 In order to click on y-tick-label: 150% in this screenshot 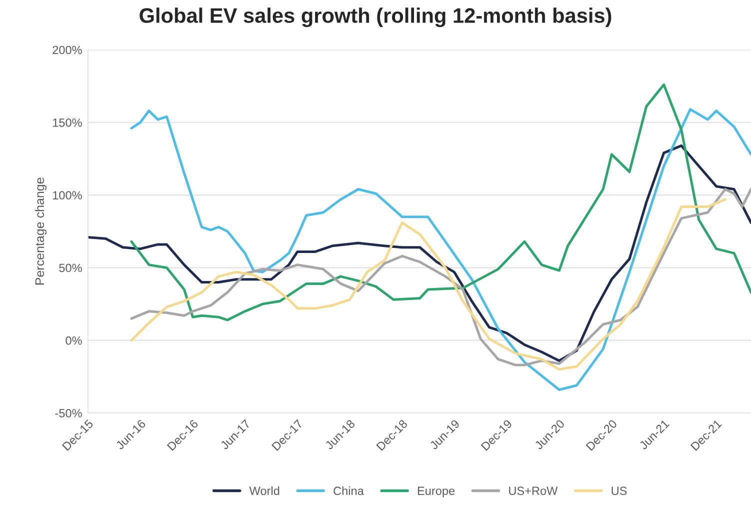, I will do `click(67, 122)`.